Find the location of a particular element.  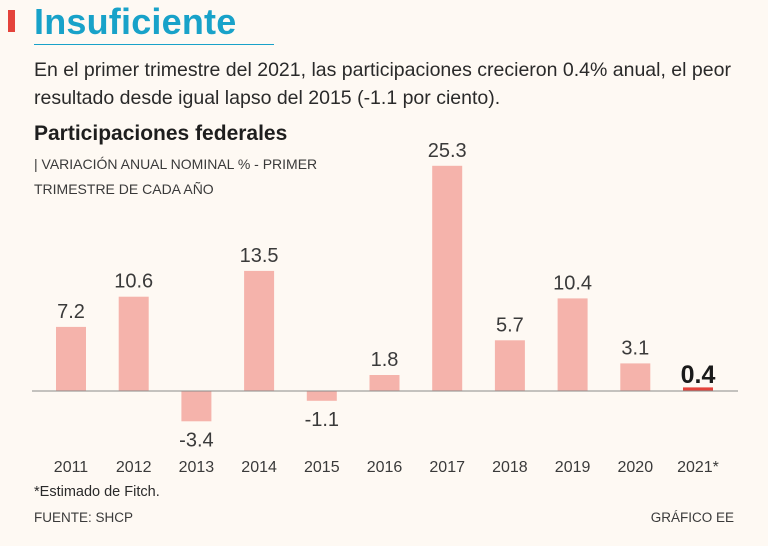

bar-2019 is located at coordinates (572, 344).